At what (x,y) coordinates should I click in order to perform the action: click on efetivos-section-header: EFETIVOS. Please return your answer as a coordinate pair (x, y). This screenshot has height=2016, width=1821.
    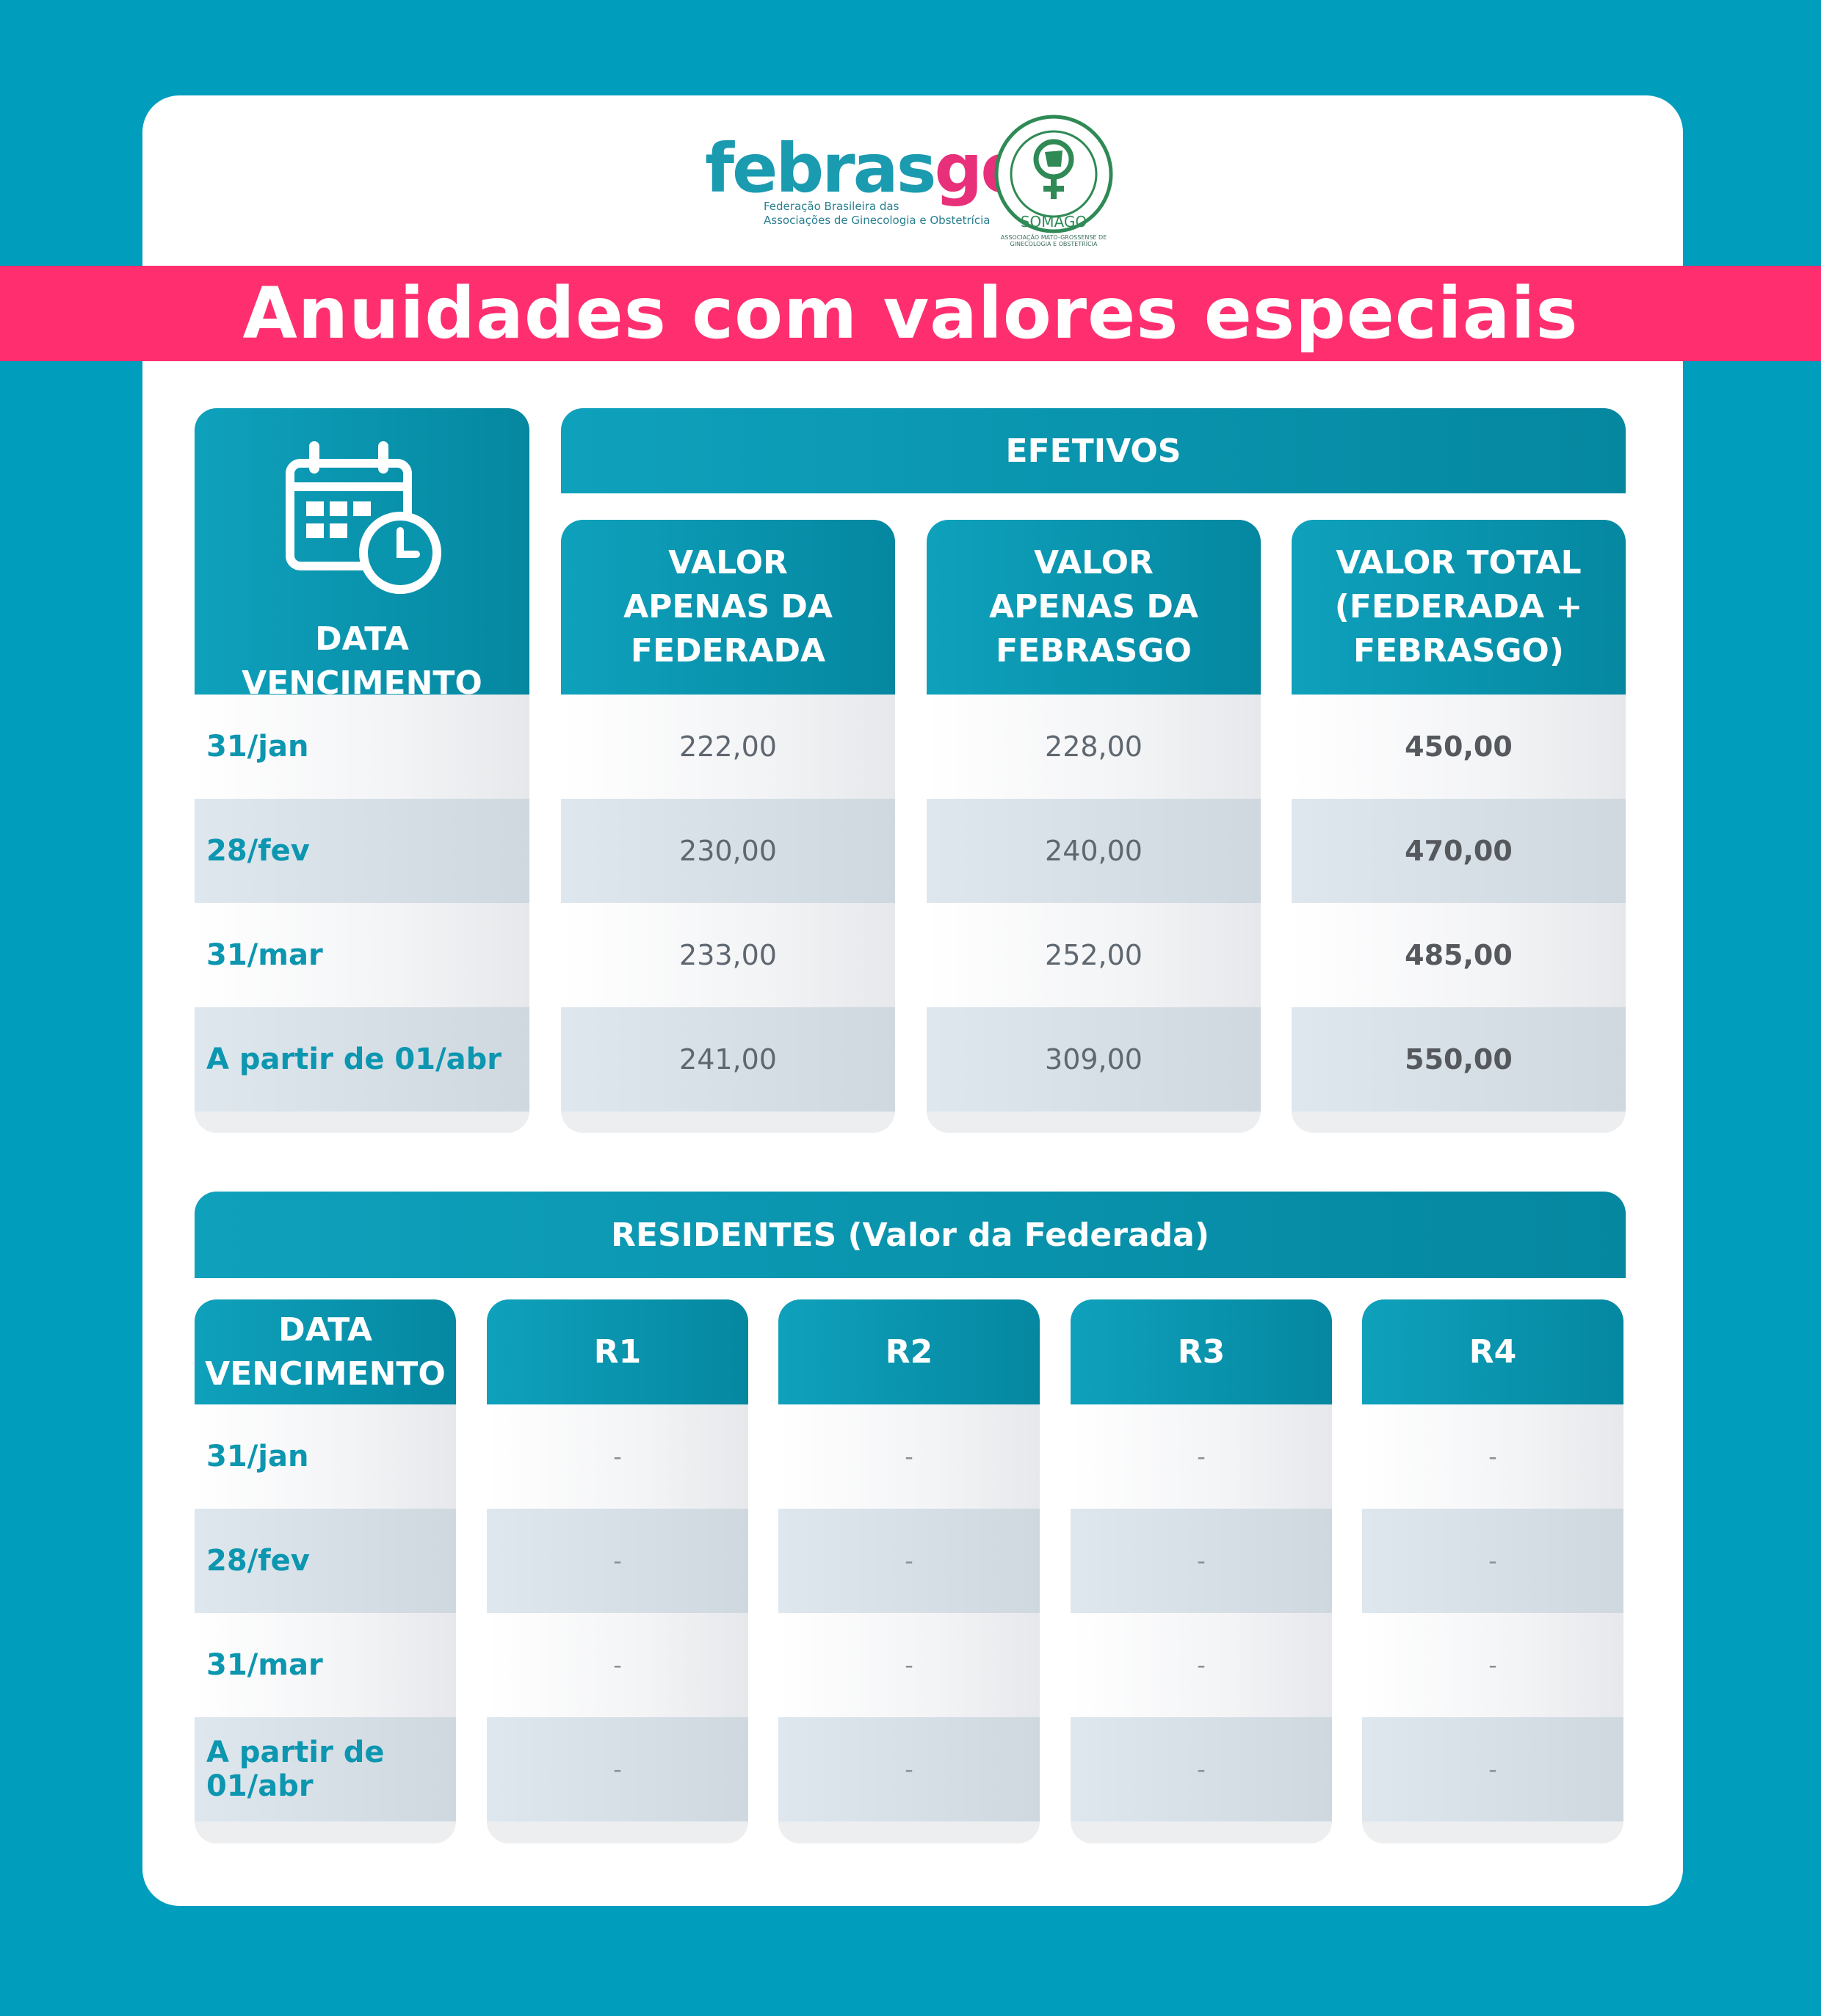
    Looking at the image, I should click on (1093, 450).